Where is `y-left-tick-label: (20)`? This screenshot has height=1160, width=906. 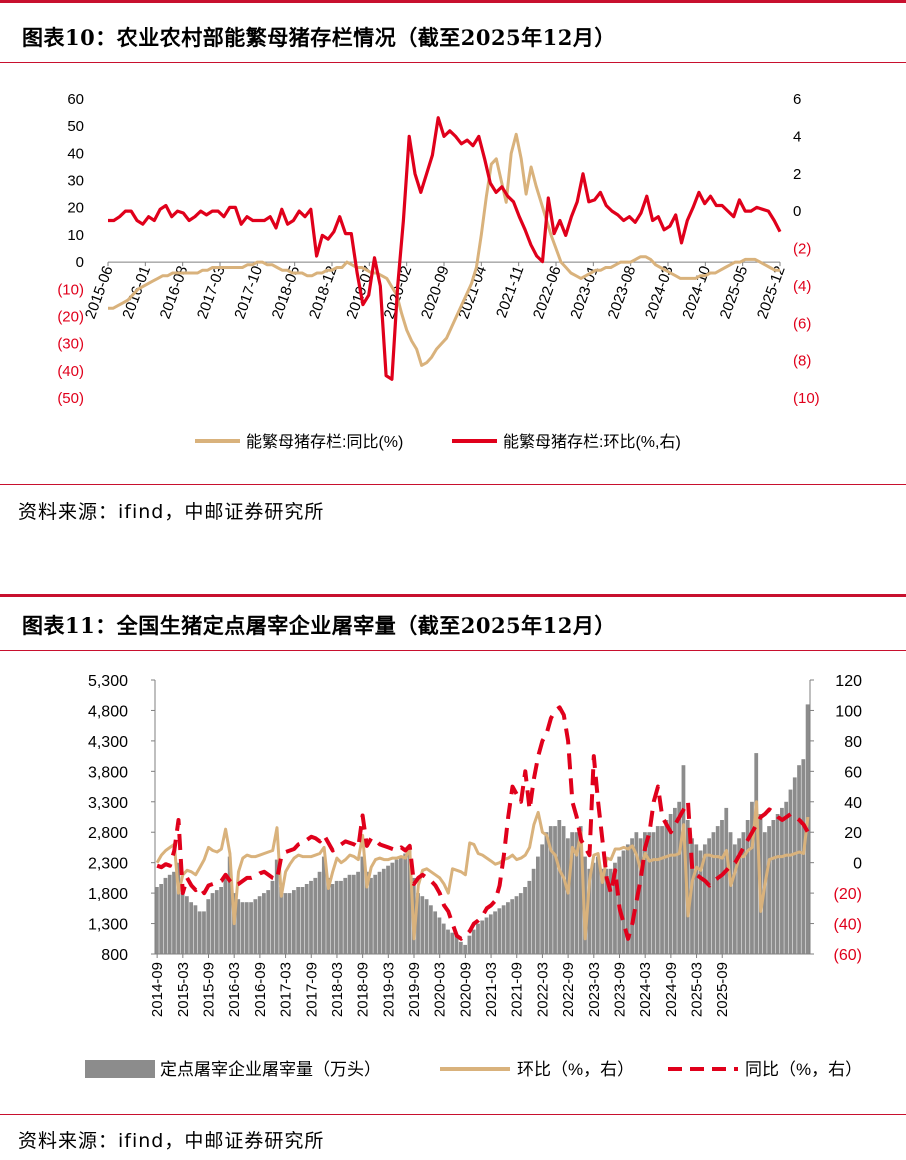 y-left-tick-label: (20) is located at coordinates (70, 316).